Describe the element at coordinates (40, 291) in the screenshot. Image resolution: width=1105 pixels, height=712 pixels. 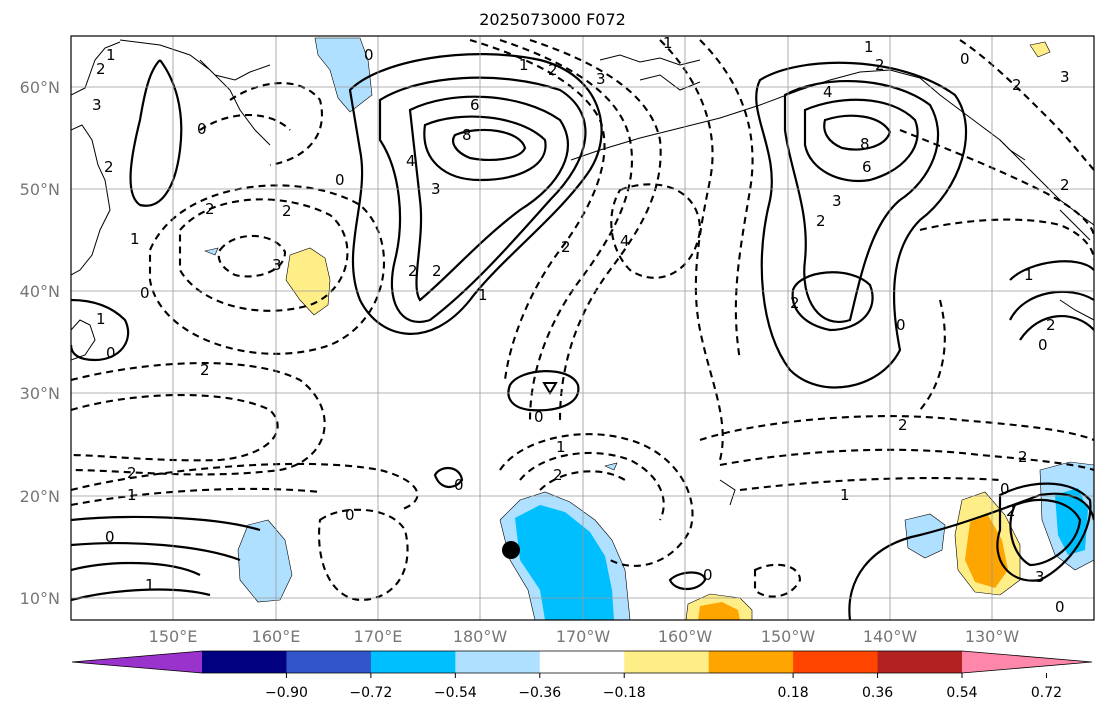
I see `lat-label: 40°N` at that location.